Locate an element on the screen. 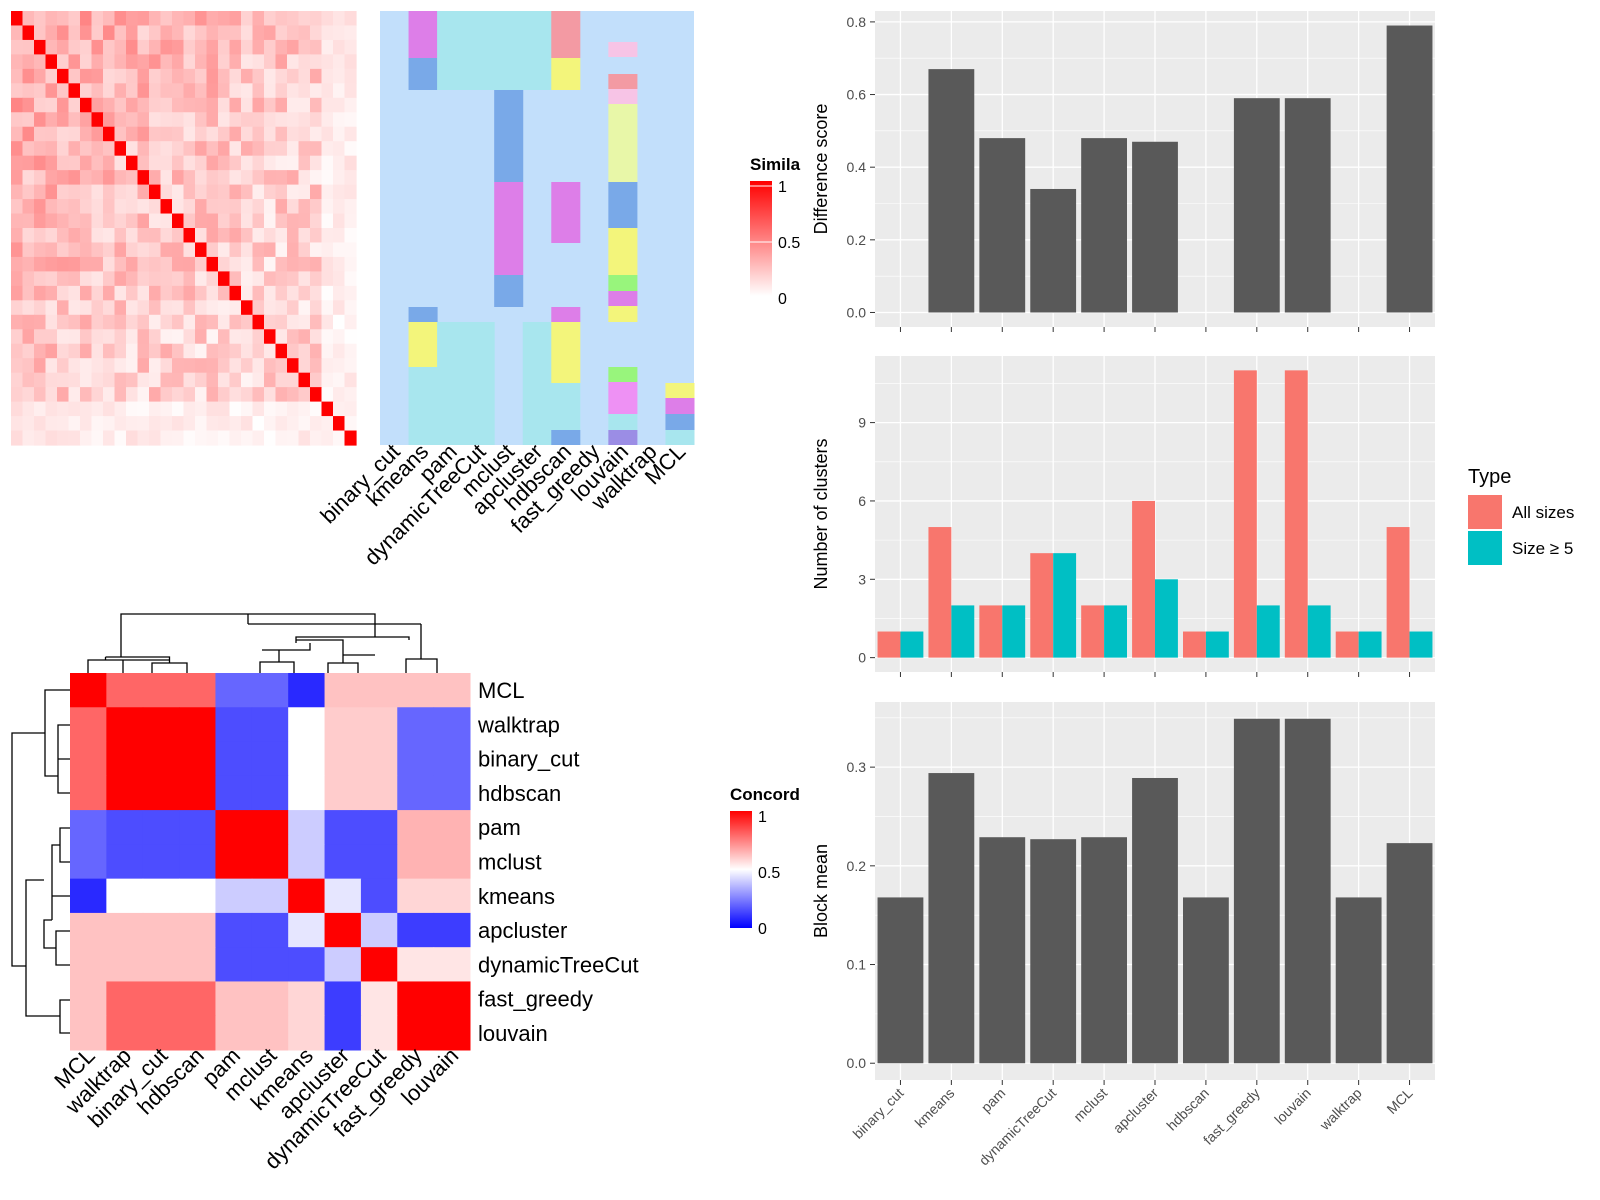  similarity-legend-title: Simila is located at coordinates (775, 164).